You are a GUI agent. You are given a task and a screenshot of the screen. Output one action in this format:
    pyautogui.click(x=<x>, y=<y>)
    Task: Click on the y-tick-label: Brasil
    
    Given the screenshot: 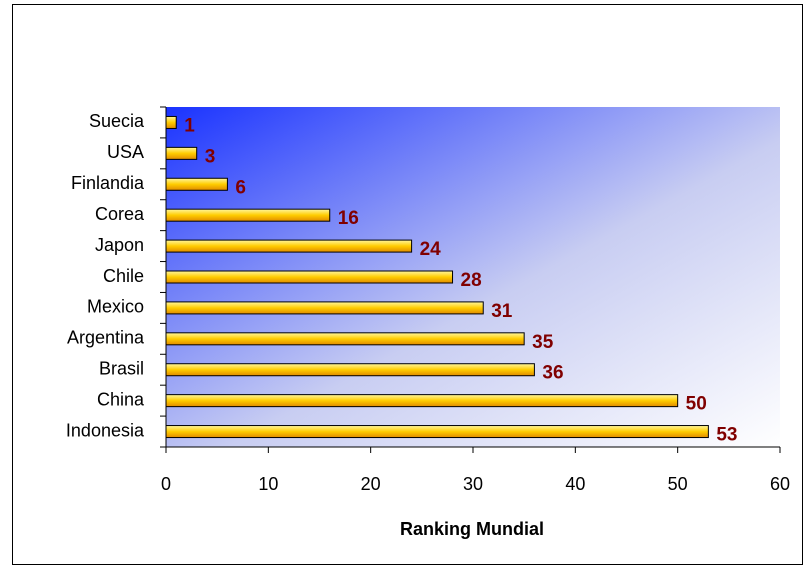 What is the action you would take?
    pyautogui.click(x=121, y=368)
    